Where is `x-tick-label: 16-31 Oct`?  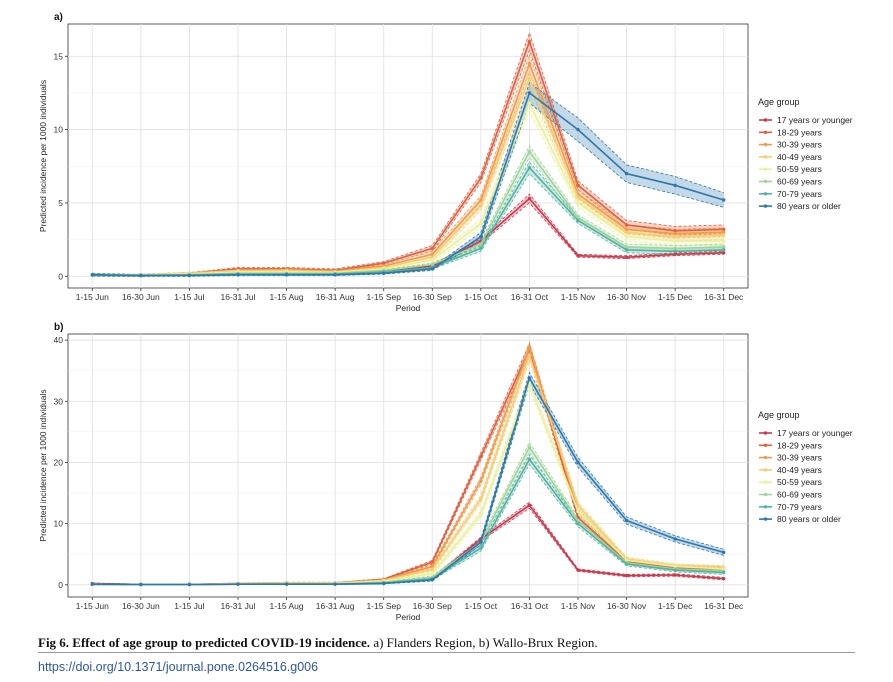
x-tick-label: 16-31 Oct is located at coordinates (530, 297).